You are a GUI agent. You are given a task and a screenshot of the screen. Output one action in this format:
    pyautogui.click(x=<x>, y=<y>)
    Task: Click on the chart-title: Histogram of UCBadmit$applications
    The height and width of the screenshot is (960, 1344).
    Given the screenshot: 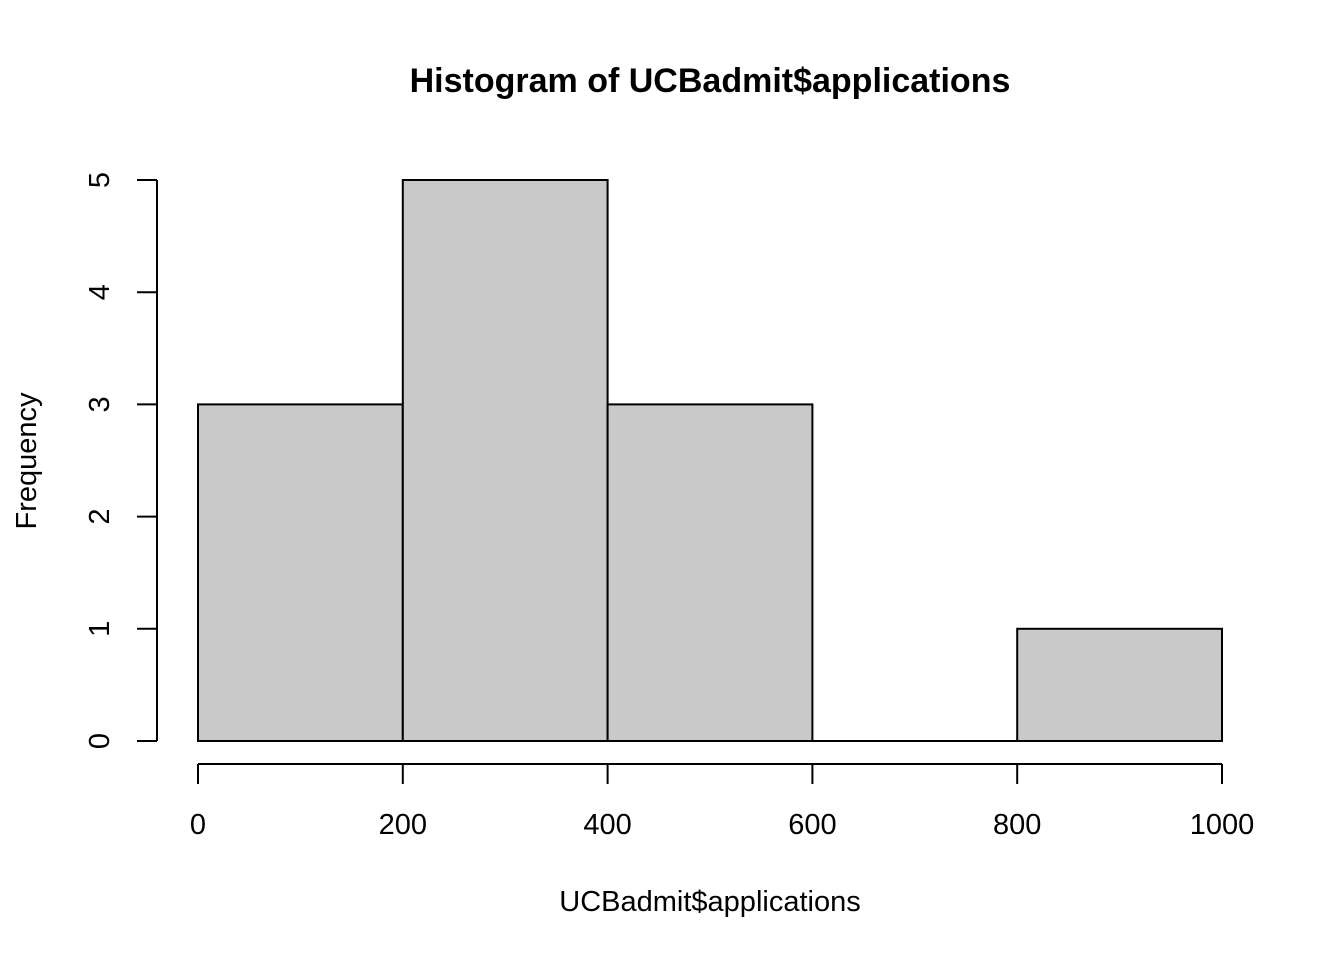 What is the action you would take?
    pyautogui.click(x=710, y=81)
    